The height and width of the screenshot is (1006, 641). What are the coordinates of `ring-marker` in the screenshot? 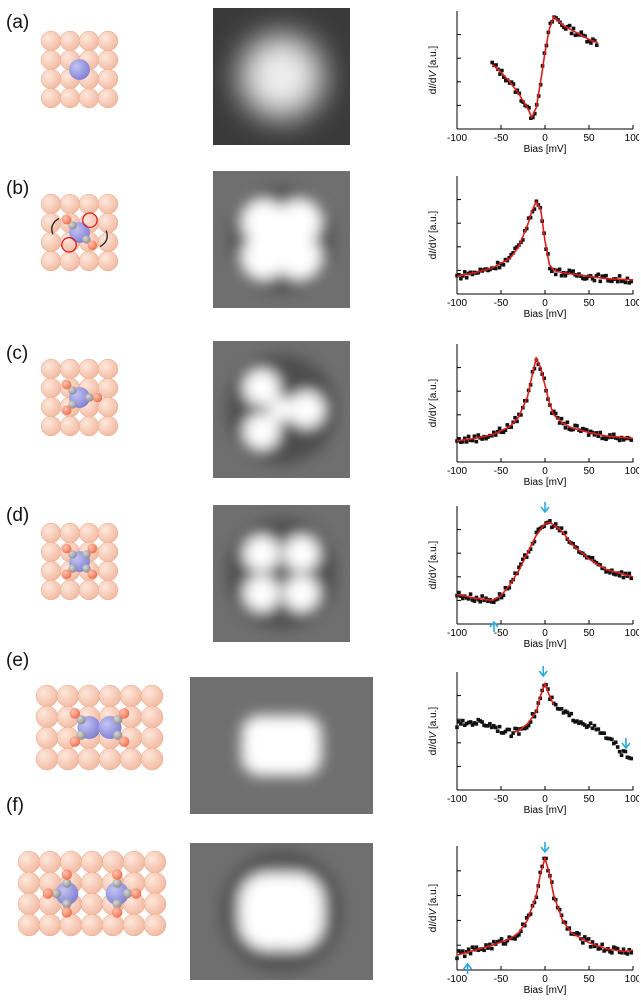 It's located at (69, 245).